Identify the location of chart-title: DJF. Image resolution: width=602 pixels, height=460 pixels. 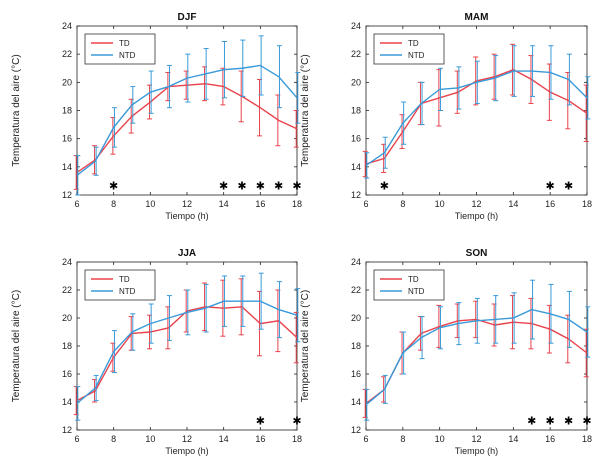
(187, 17).